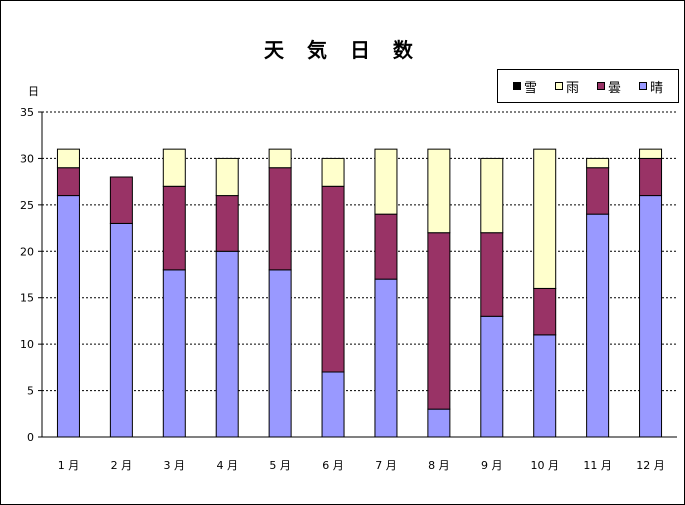  What do you see at coordinates (439, 321) in the screenshot?
I see `bar-segment-曇-8` at bounding box center [439, 321].